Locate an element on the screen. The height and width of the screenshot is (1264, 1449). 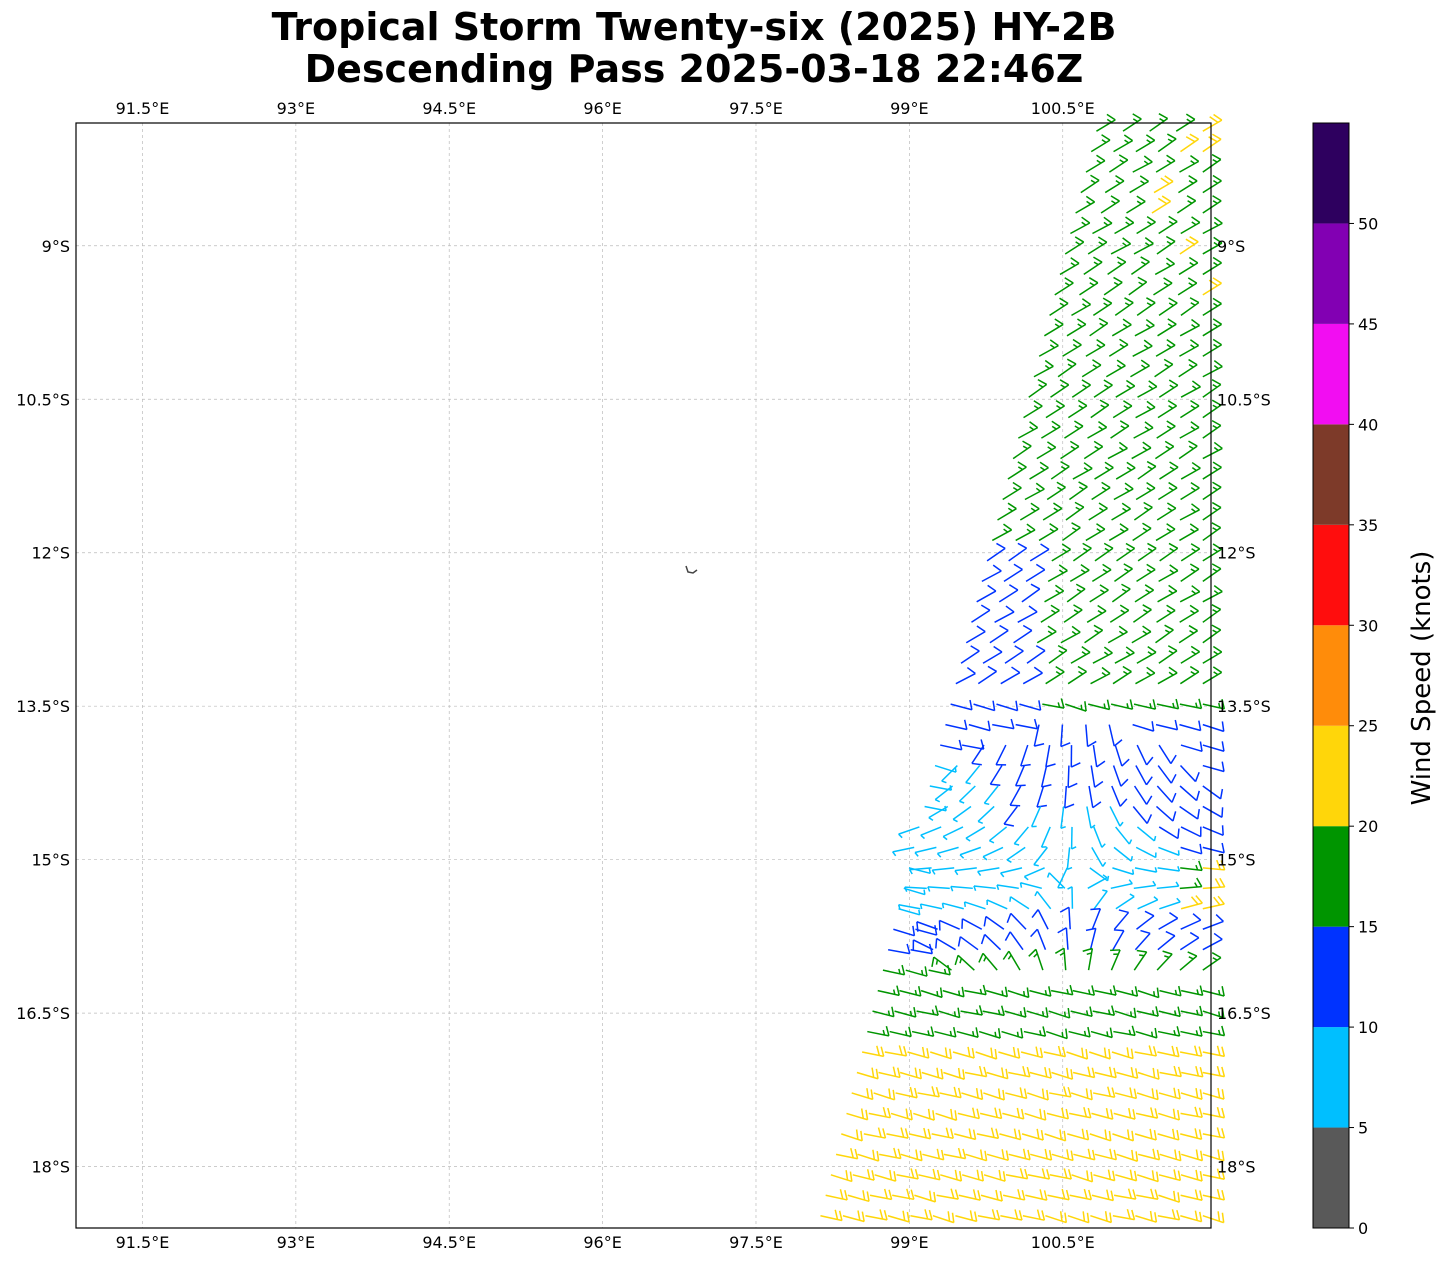
lon-tick-label-bottom: 99°E is located at coordinates (909, 1242).